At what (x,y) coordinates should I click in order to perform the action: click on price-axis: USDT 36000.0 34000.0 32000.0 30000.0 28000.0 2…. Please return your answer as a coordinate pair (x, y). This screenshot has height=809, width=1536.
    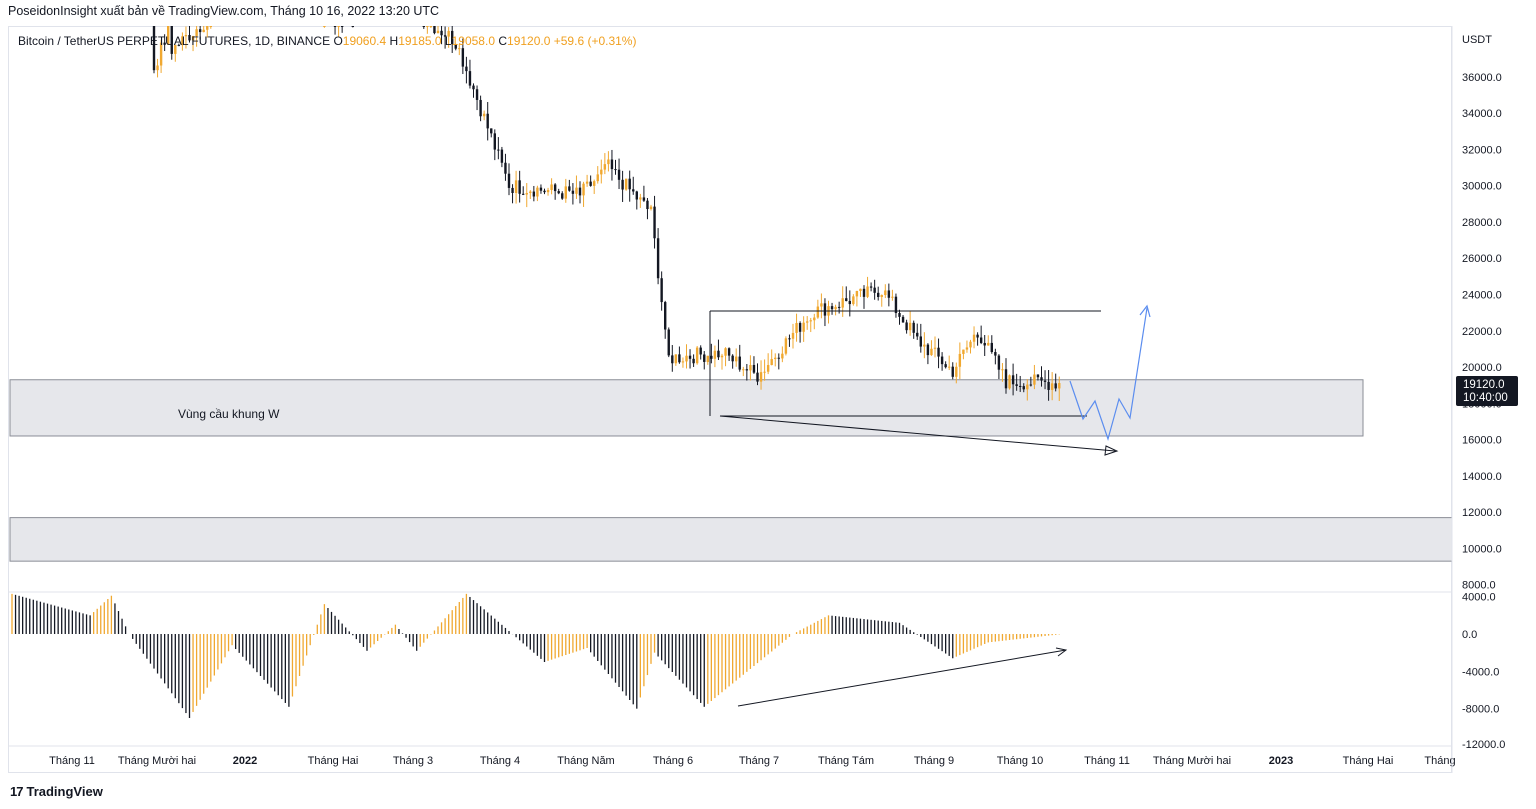
    Looking at the image, I should click on (1482, 313).